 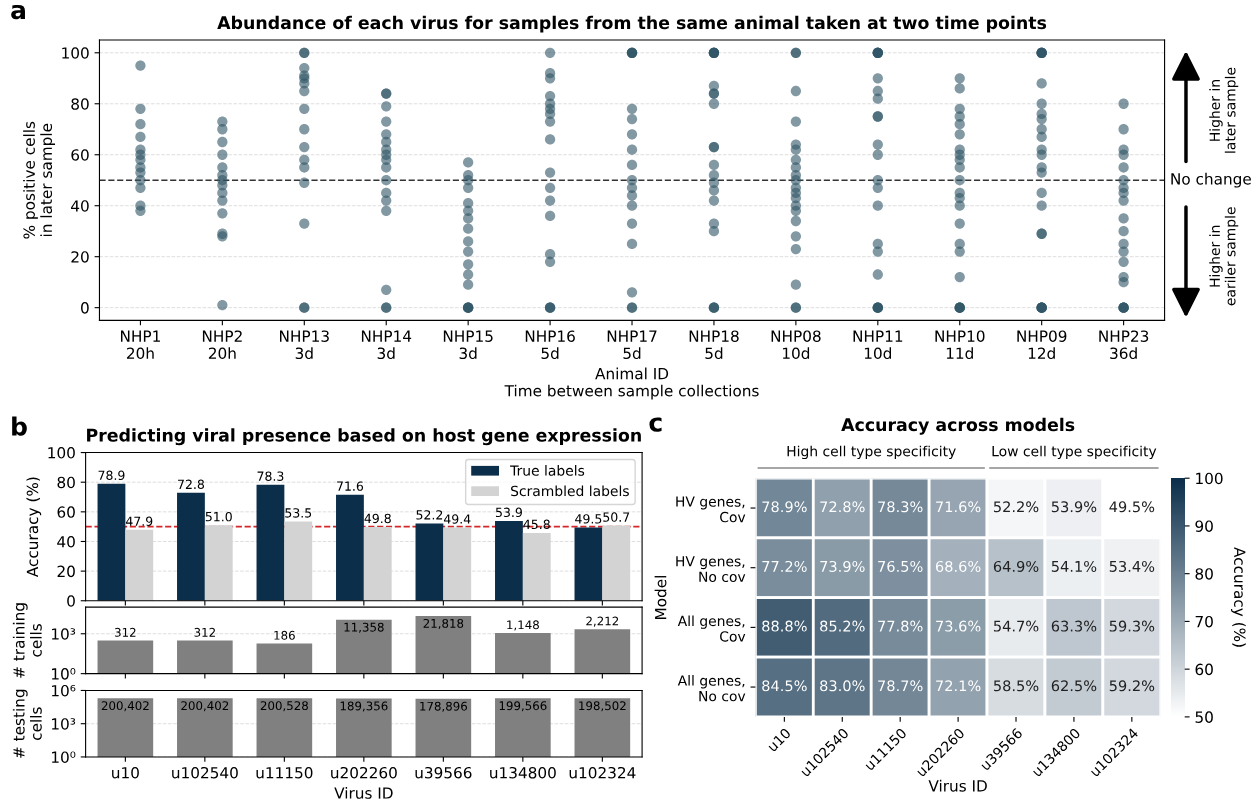 What do you see at coordinates (958, 566) in the screenshot?
I see `data-label: 68.6%` at bounding box center [958, 566].